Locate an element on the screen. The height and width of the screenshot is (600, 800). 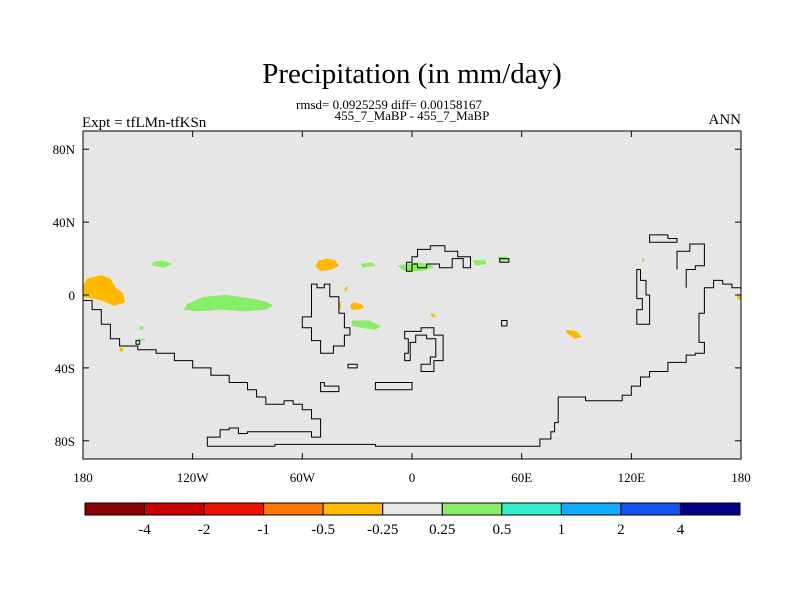
coastline-south-spit-a is located at coordinates (330, 387).